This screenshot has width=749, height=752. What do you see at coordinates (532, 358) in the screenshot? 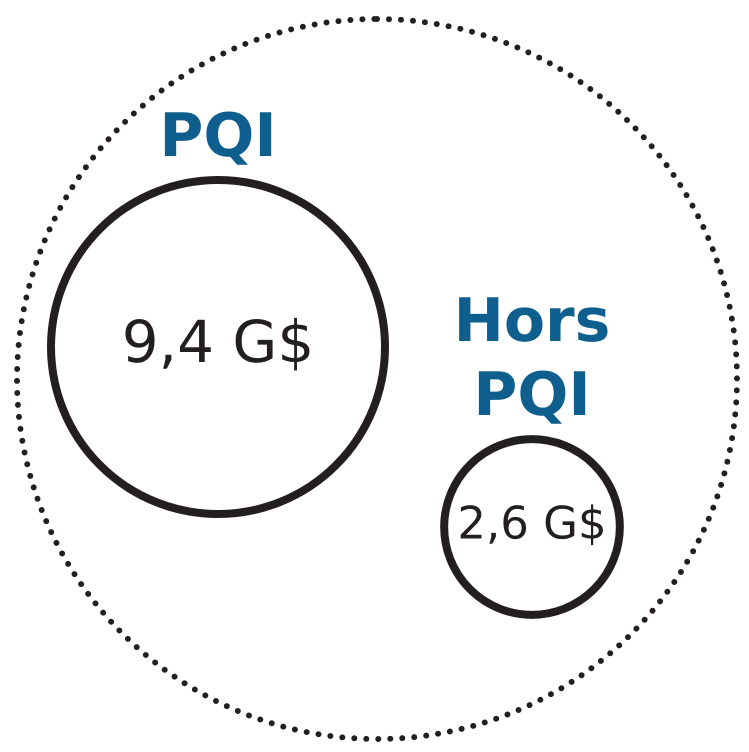
I see `category-label: Hors PQI` at bounding box center [532, 358].